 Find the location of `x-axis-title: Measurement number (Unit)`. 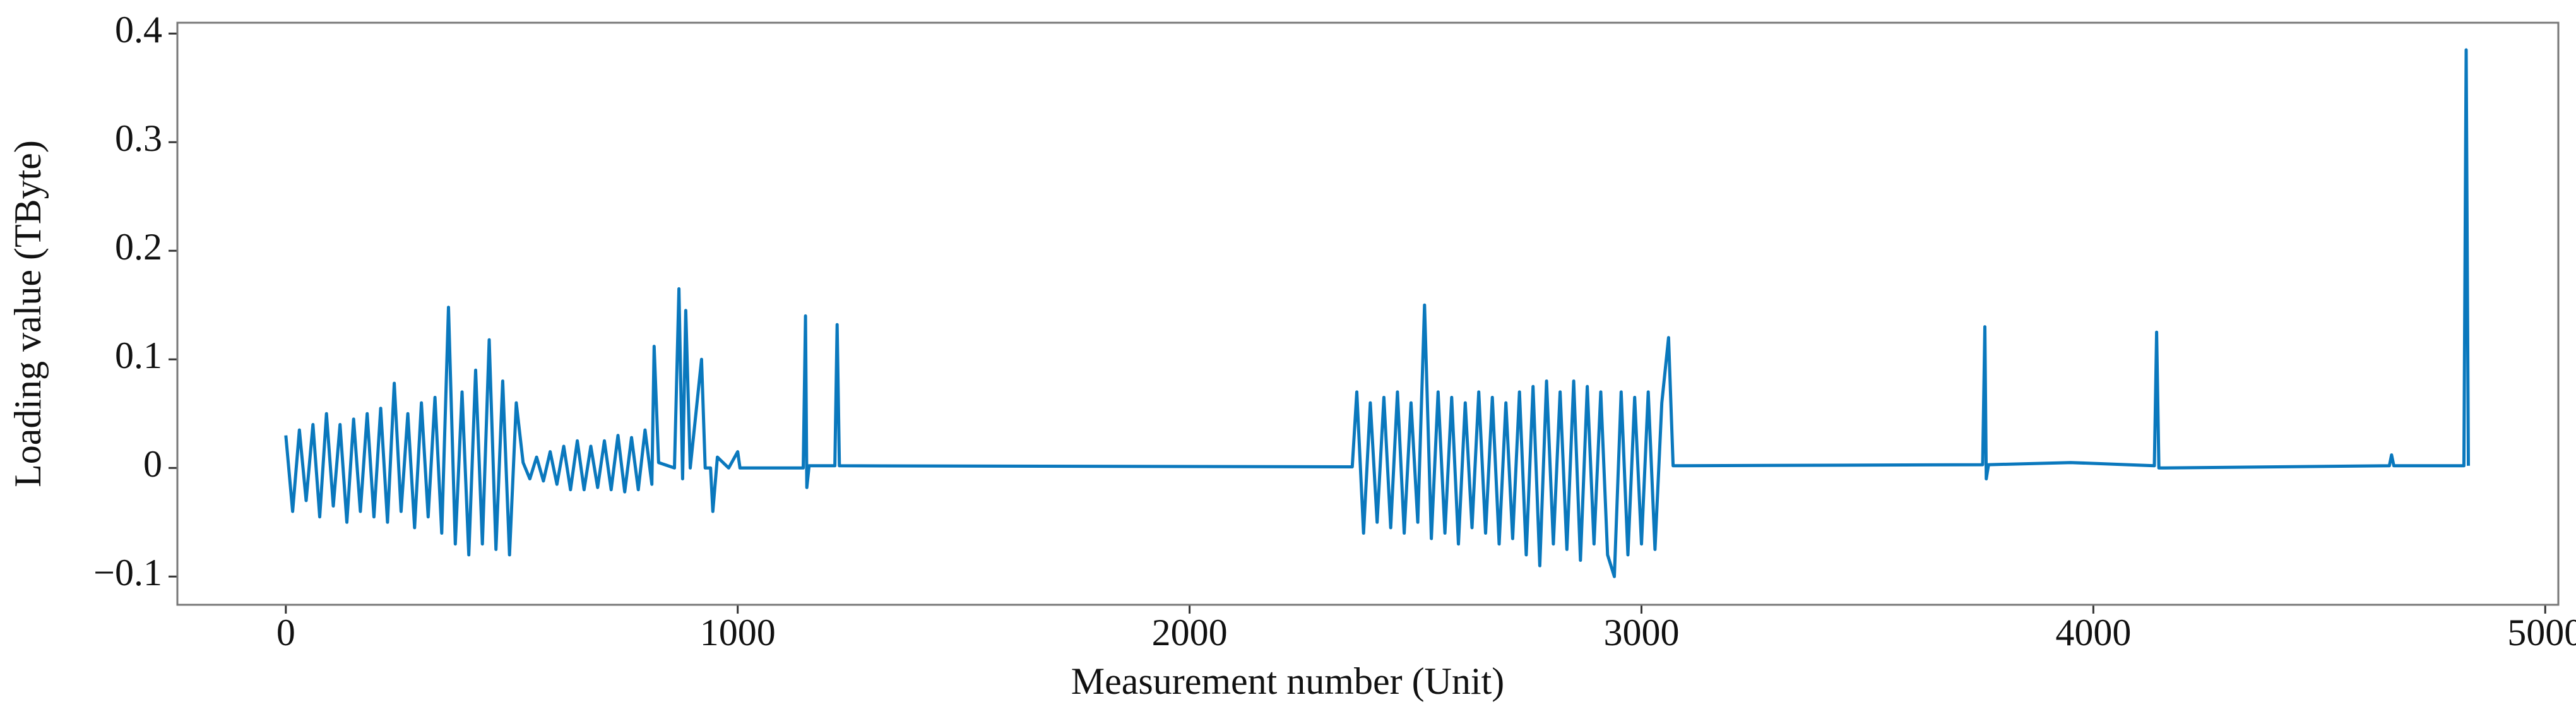

x-axis-title: Measurement number (Unit) is located at coordinates (1287, 681).